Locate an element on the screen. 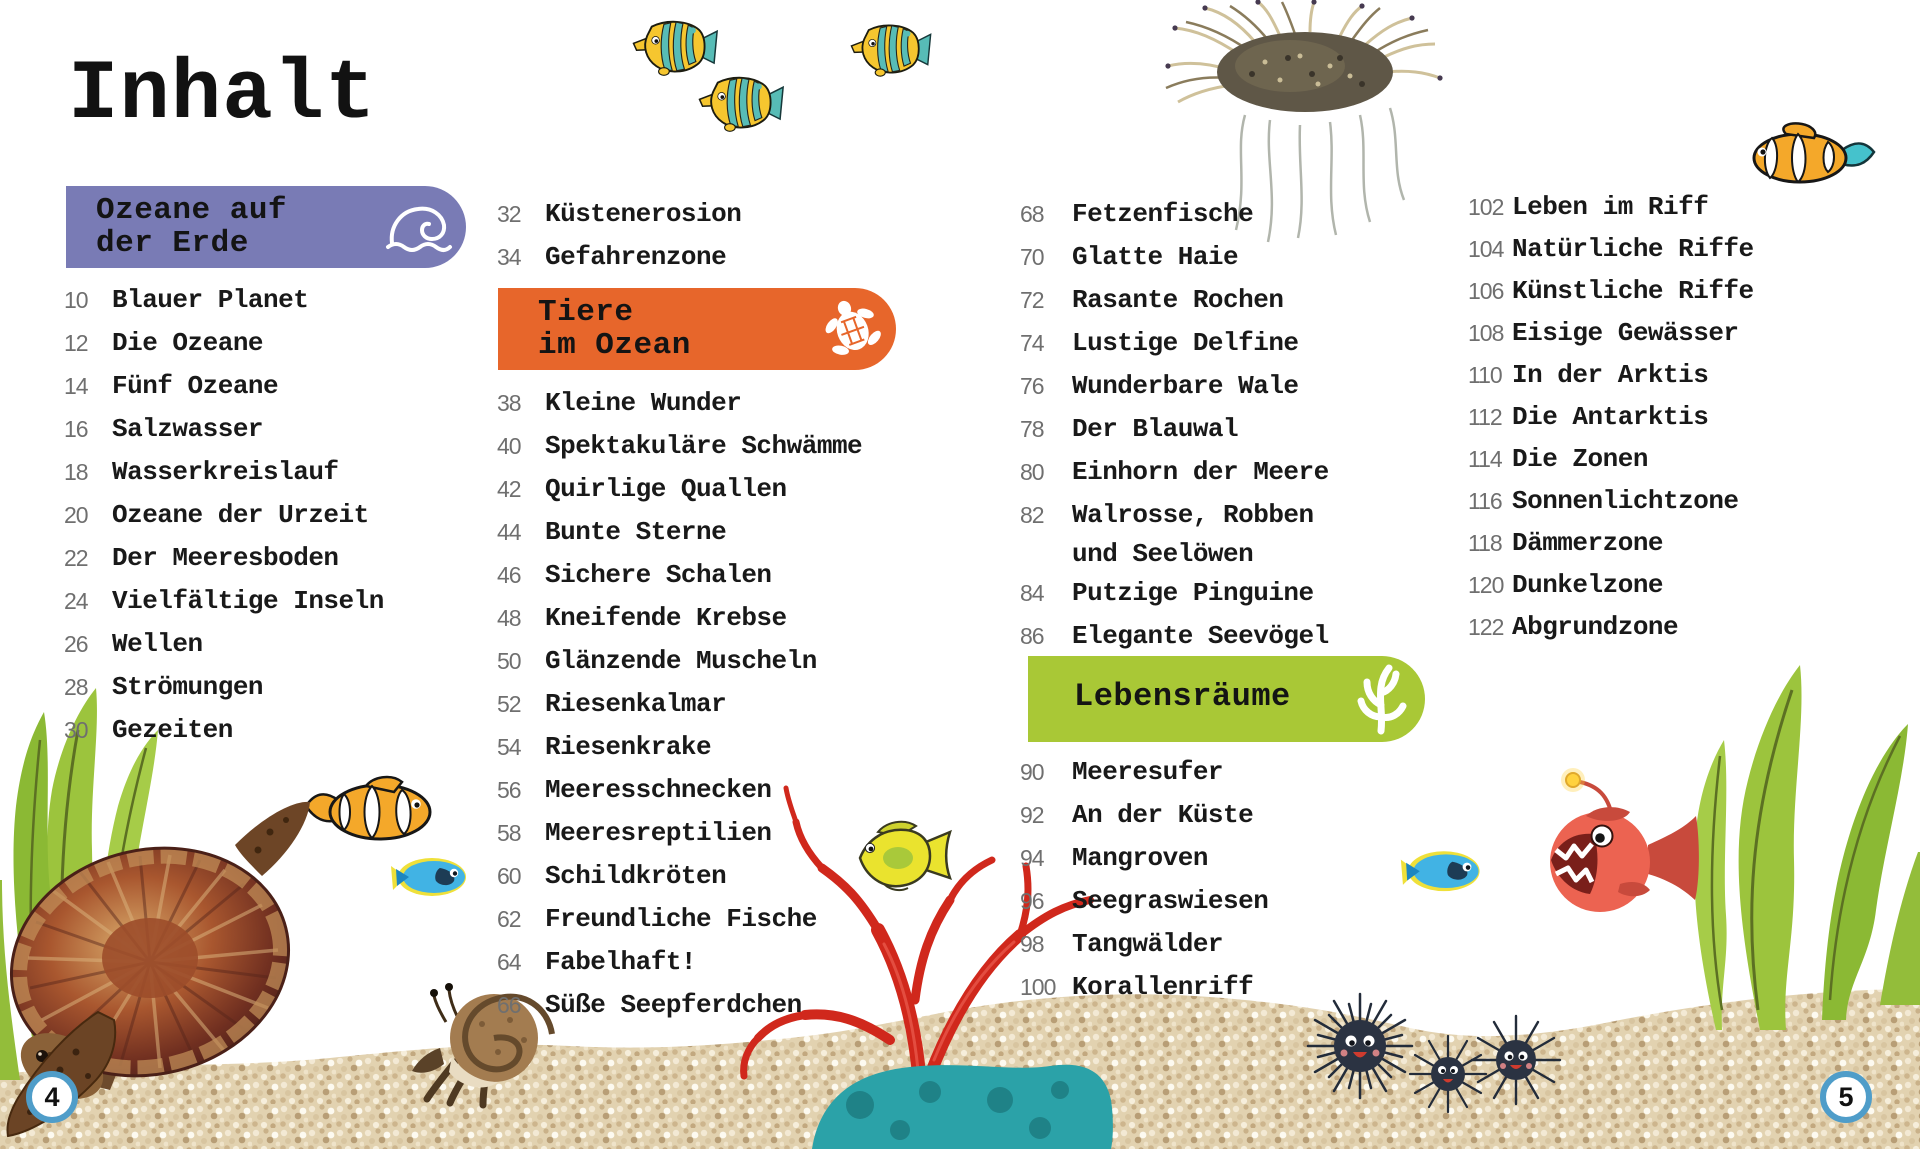 The width and height of the screenshot is (1920, 1149). toc-entry-page-number: 120 is located at coordinates (1486, 585).